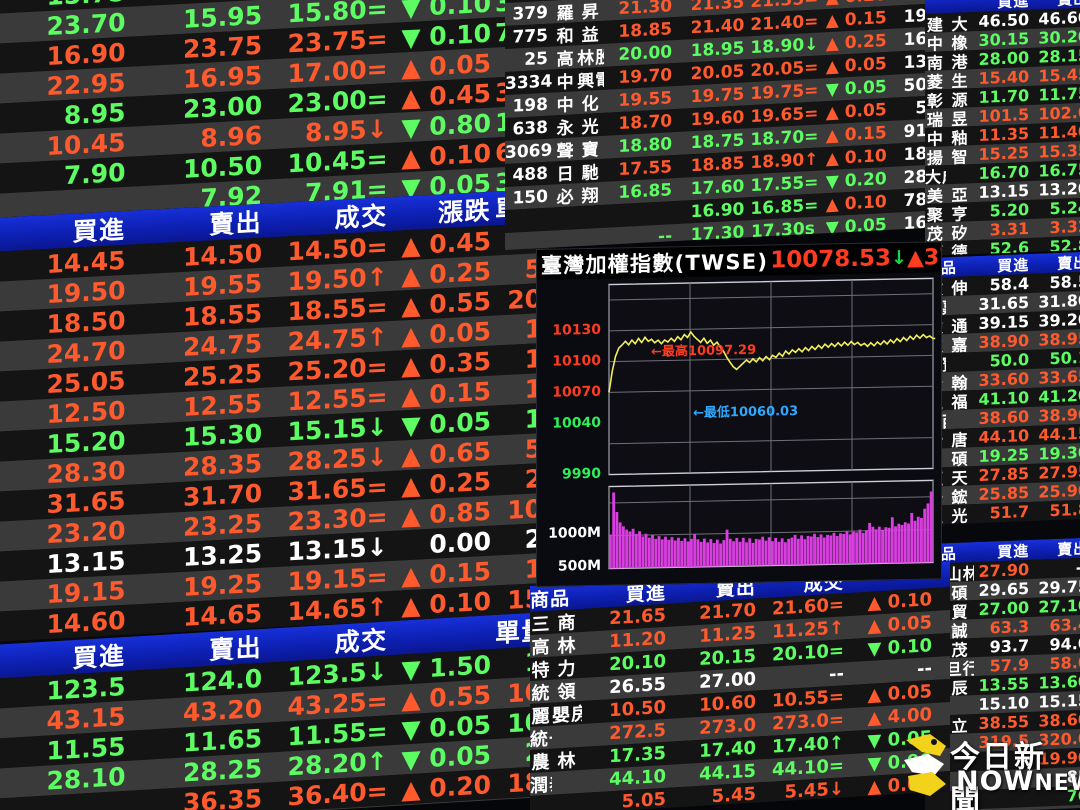  I want to click on chart-volume-tick: 500M, so click(579, 566).